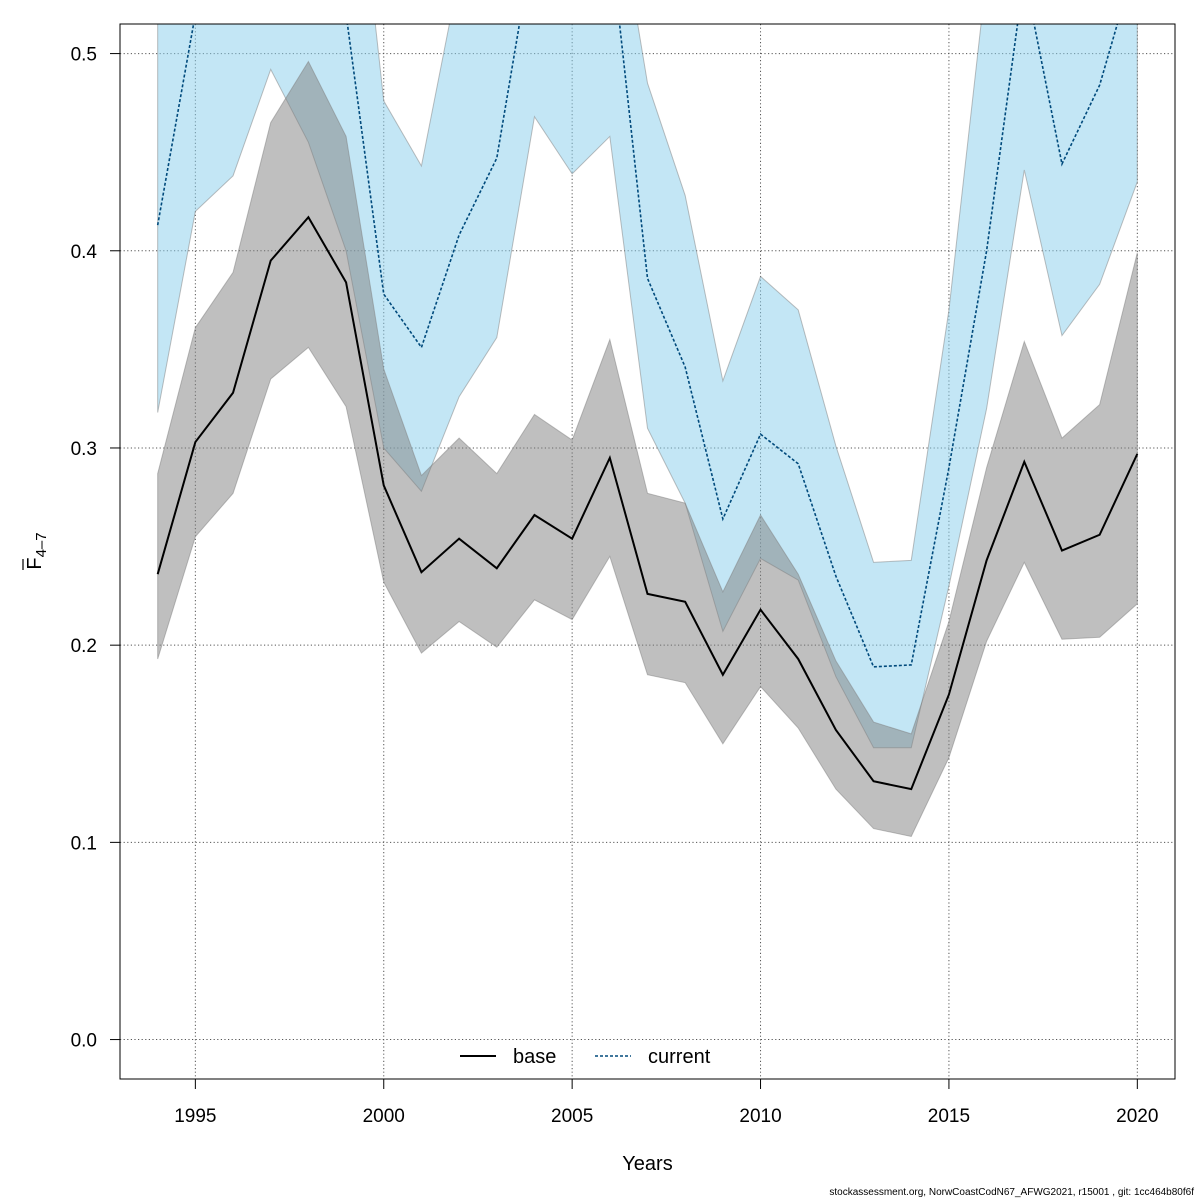 This screenshot has height=1200, width=1200. I want to click on x-tick-label: 2010, so click(760, 1116).